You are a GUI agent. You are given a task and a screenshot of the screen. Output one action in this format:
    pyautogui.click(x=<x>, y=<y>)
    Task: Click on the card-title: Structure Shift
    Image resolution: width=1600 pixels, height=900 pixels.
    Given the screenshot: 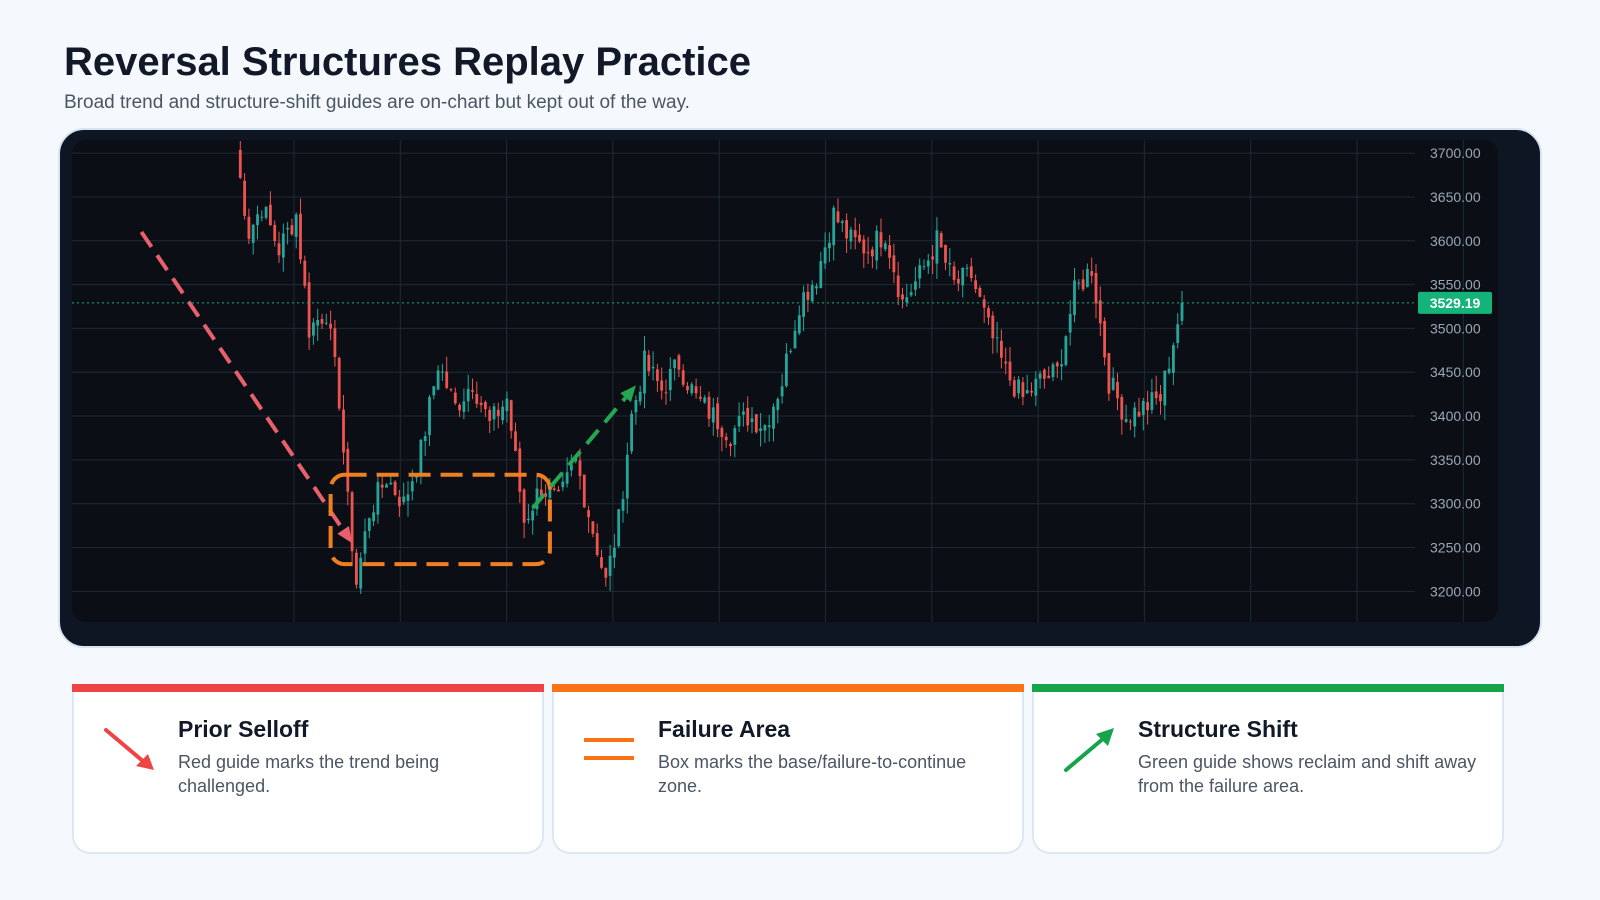 What is the action you would take?
    pyautogui.click(x=1218, y=729)
    